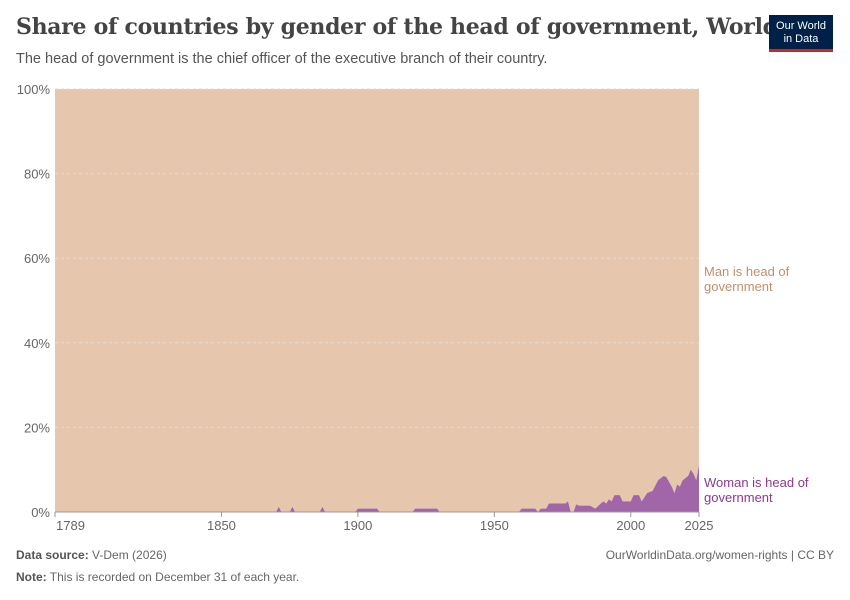 The height and width of the screenshot is (600, 850). What do you see at coordinates (31, 577) in the screenshot?
I see `note-label: Note:` at bounding box center [31, 577].